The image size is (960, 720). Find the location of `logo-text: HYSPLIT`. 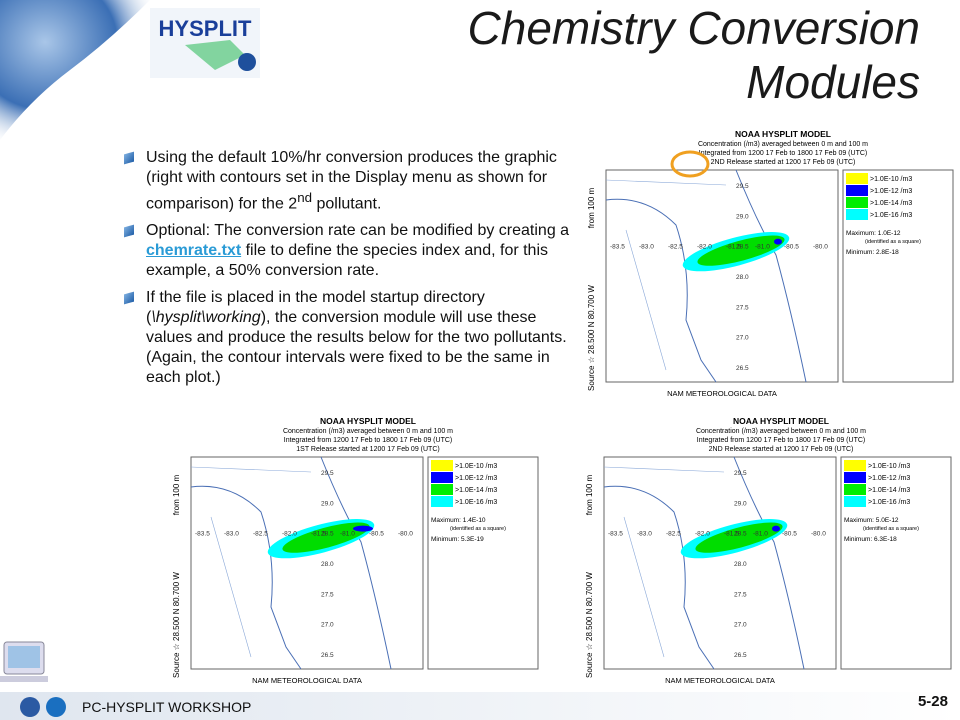

logo-text: HYSPLIT is located at coordinates (205, 28).